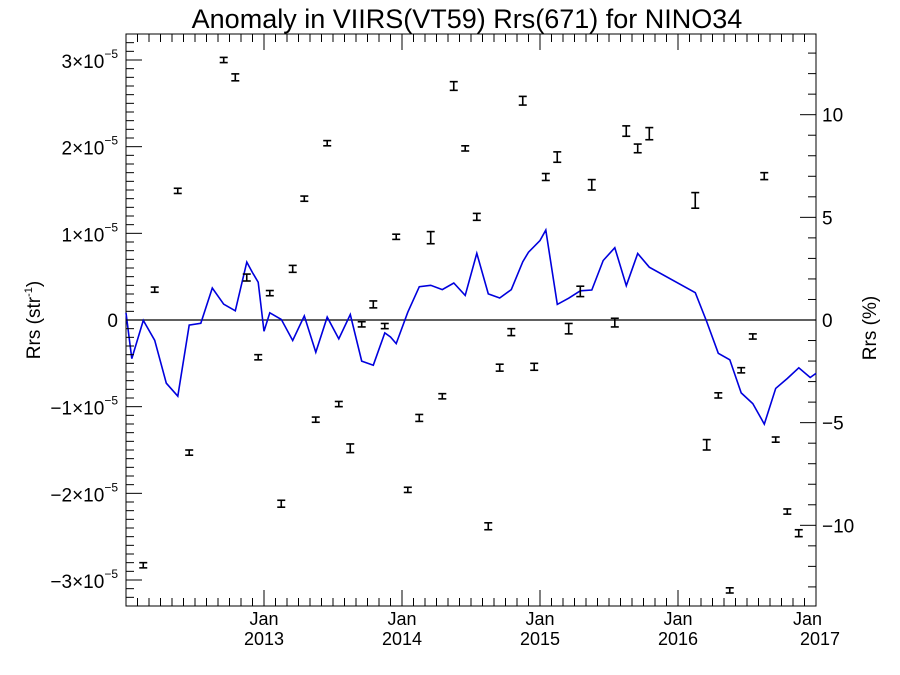 The height and width of the screenshot is (675, 900). I want to click on y-left-tick-label: −3×10⁻⁵, so click(84, 580).